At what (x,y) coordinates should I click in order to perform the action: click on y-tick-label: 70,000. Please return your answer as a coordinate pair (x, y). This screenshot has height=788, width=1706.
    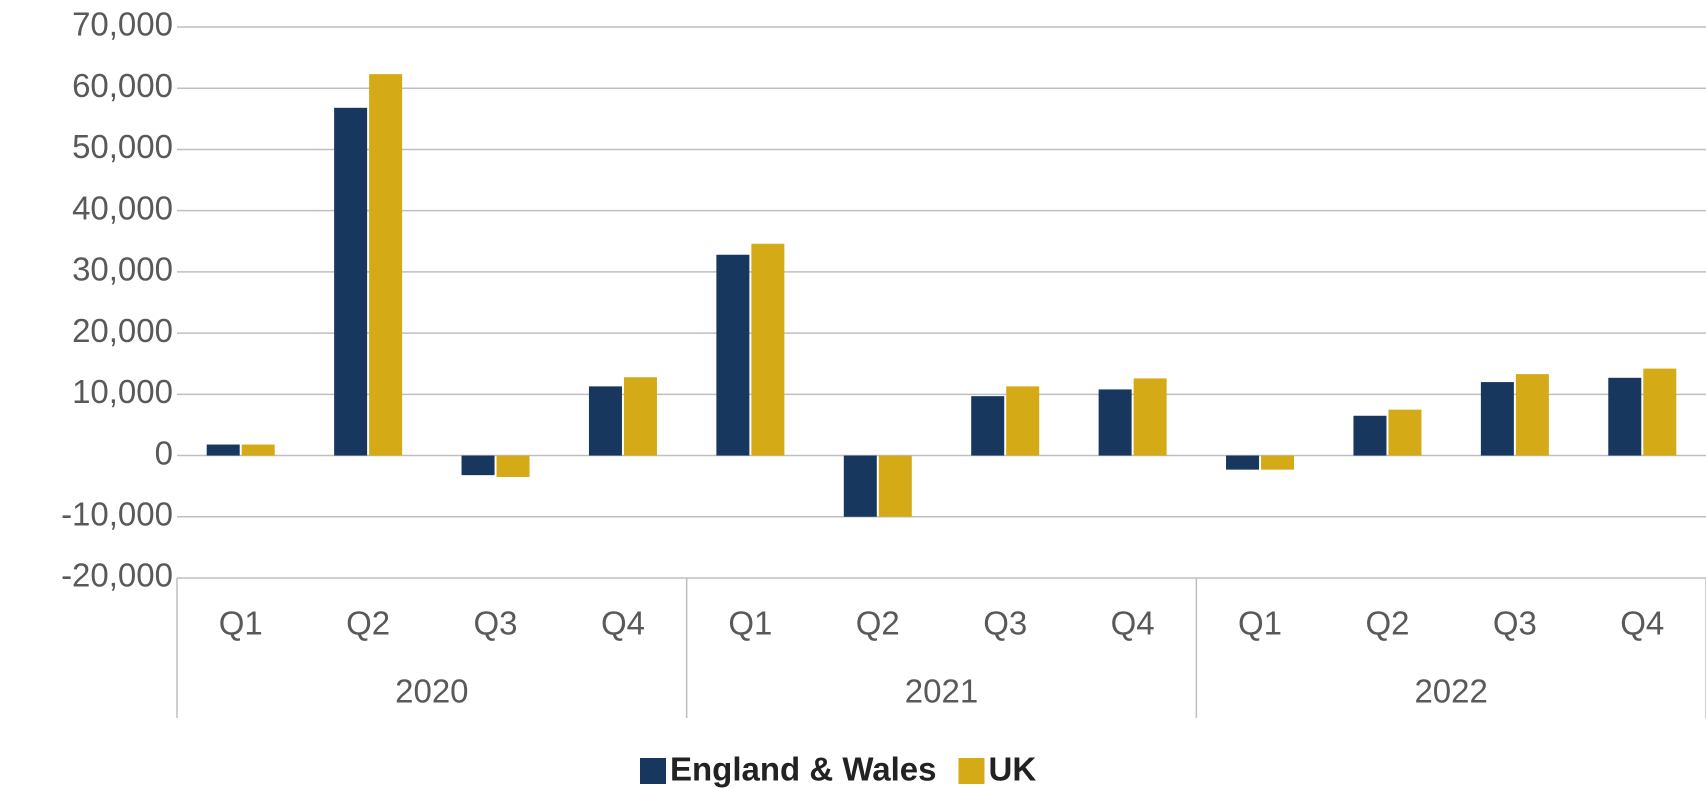
    Looking at the image, I should click on (122, 24).